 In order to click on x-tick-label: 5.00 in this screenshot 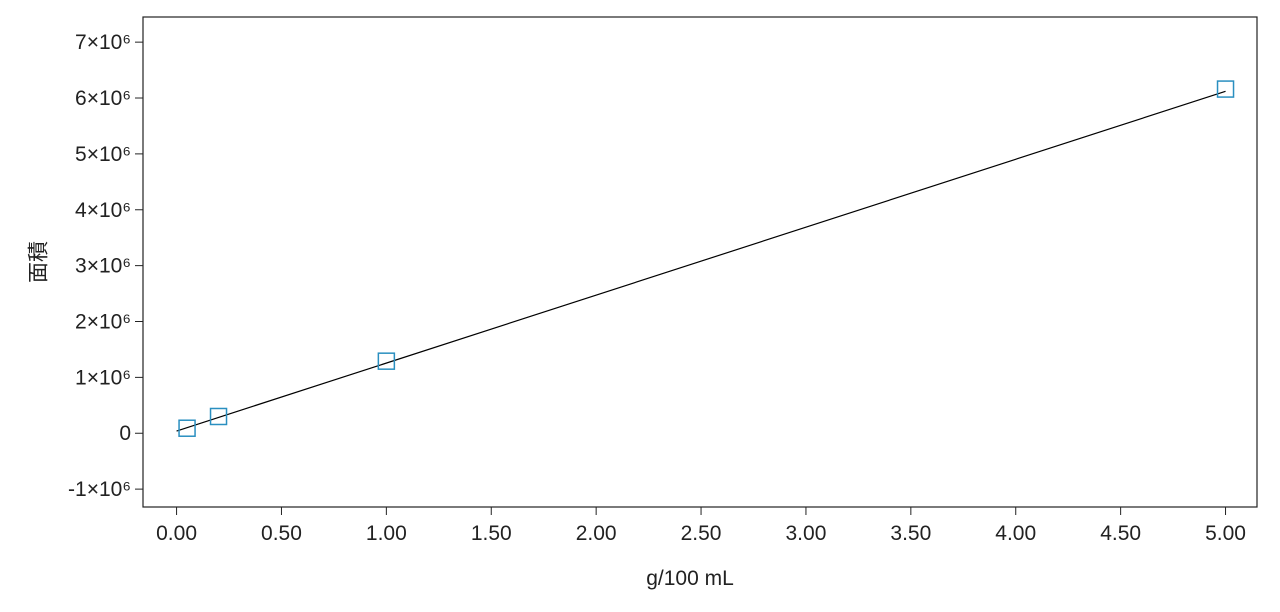, I will do `click(1225, 533)`.